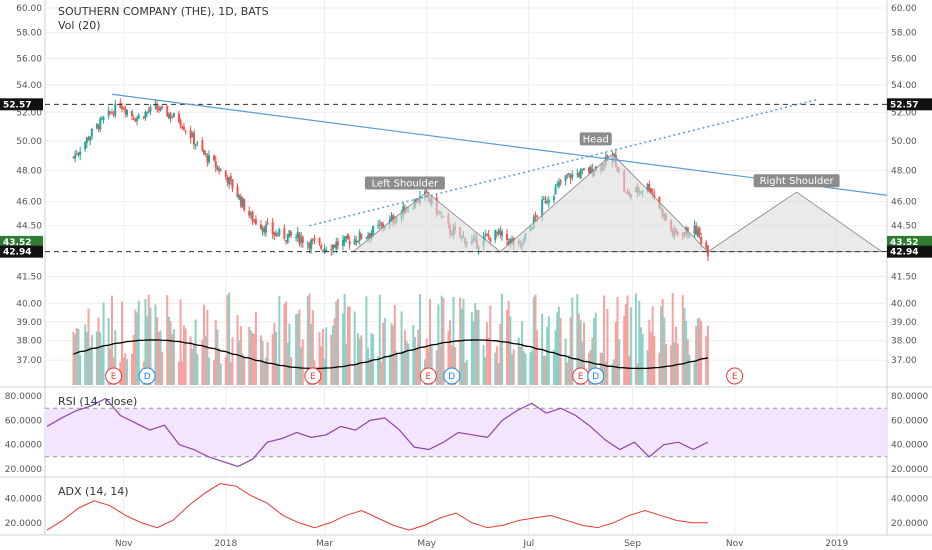 The height and width of the screenshot is (550, 932). Describe the element at coordinates (23, 470) in the screenshot. I see `rsi-tick-label-left: 20.0000` at that location.